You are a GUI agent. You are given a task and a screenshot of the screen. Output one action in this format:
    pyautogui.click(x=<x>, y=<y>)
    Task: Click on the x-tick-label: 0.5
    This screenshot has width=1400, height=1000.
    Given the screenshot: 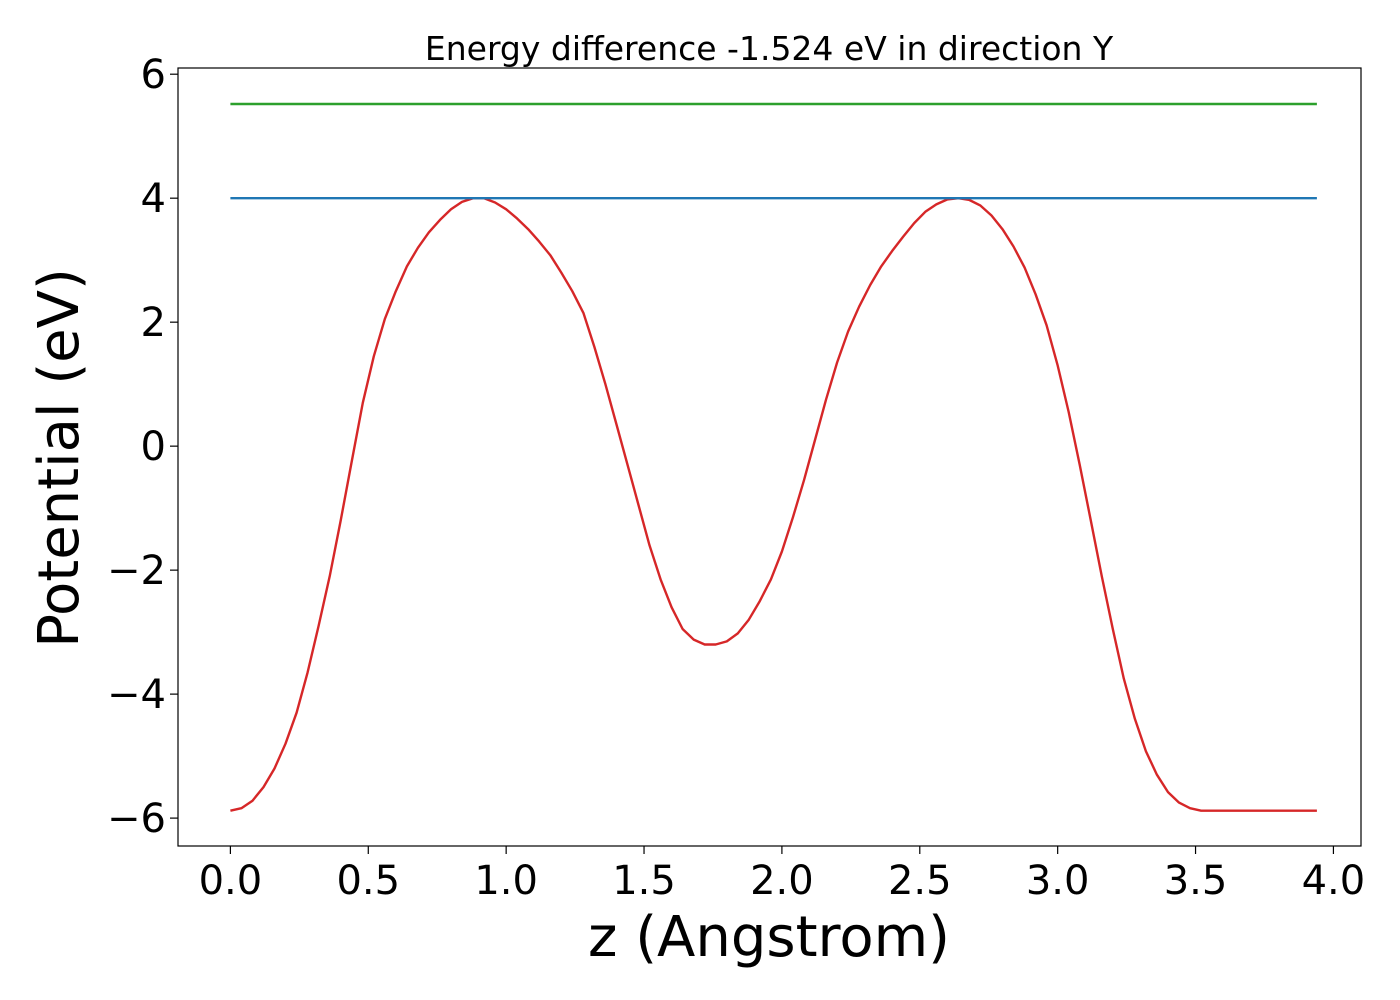 What is the action you would take?
    pyautogui.click(x=368, y=881)
    